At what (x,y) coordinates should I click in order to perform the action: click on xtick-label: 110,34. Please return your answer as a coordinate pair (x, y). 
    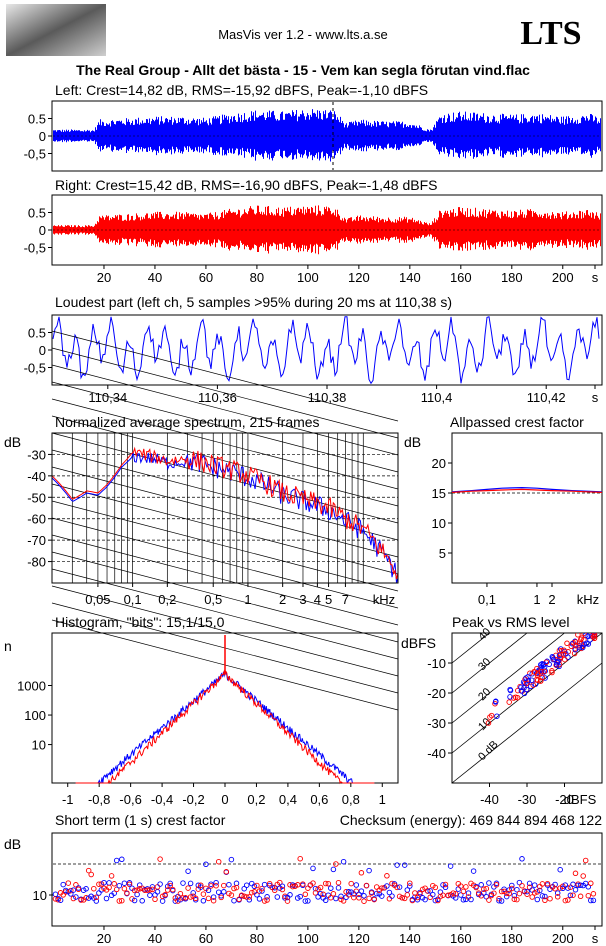
    Looking at the image, I should click on (107, 397).